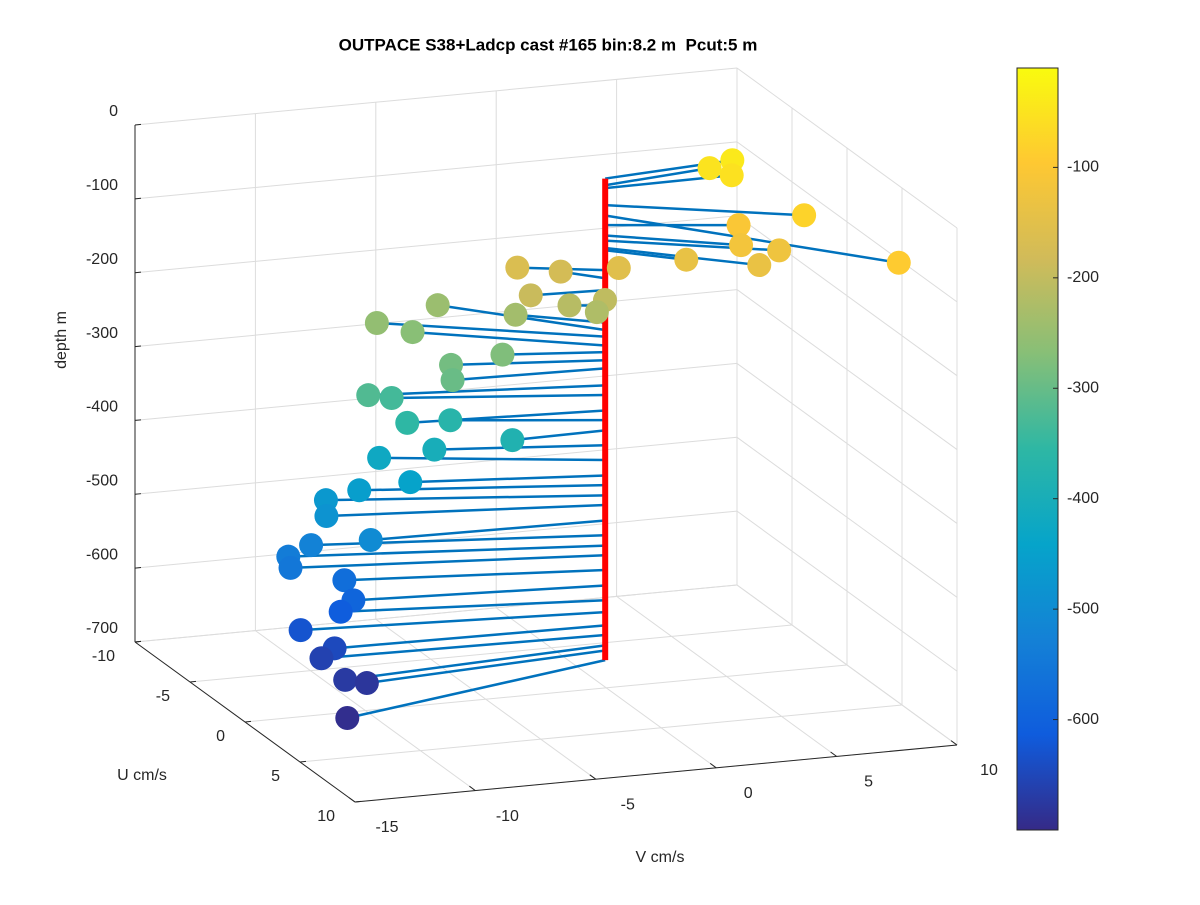 Image resolution: width=1200 pixels, height=905 pixels. I want to click on v-tick-label: 5, so click(868, 782).